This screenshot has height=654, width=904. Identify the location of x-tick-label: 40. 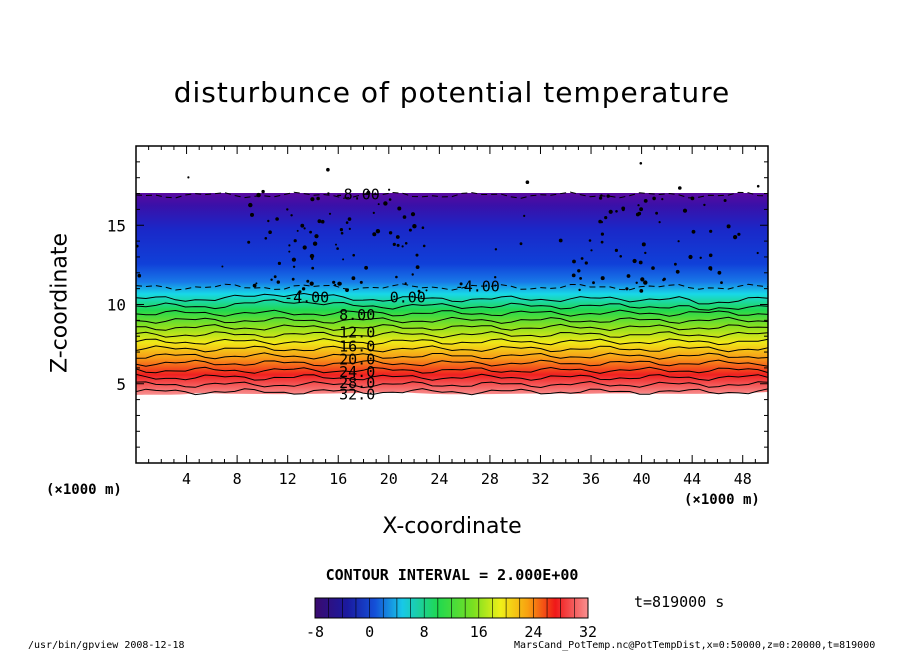
(642, 479).